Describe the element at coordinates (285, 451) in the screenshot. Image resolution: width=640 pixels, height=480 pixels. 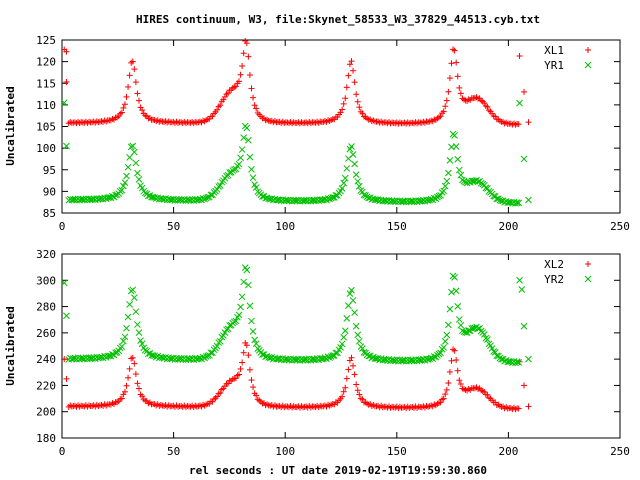
I see `x-tick-label: 100` at that location.